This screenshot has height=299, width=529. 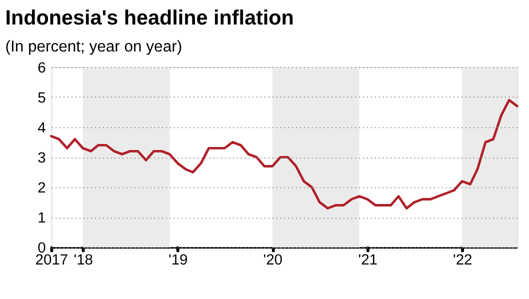 What do you see at coordinates (42, 218) in the screenshot?
I see `y-tick-label: 1` at bounding box center [42, 218].